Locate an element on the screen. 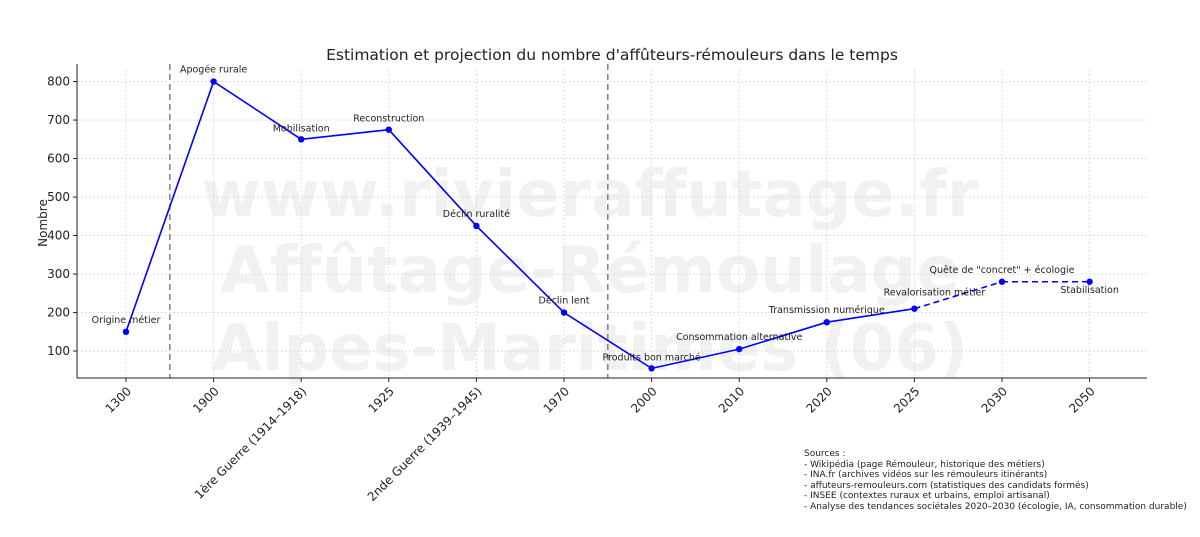  x-tick-label: 2050 is located at coordinates (1081, 399).